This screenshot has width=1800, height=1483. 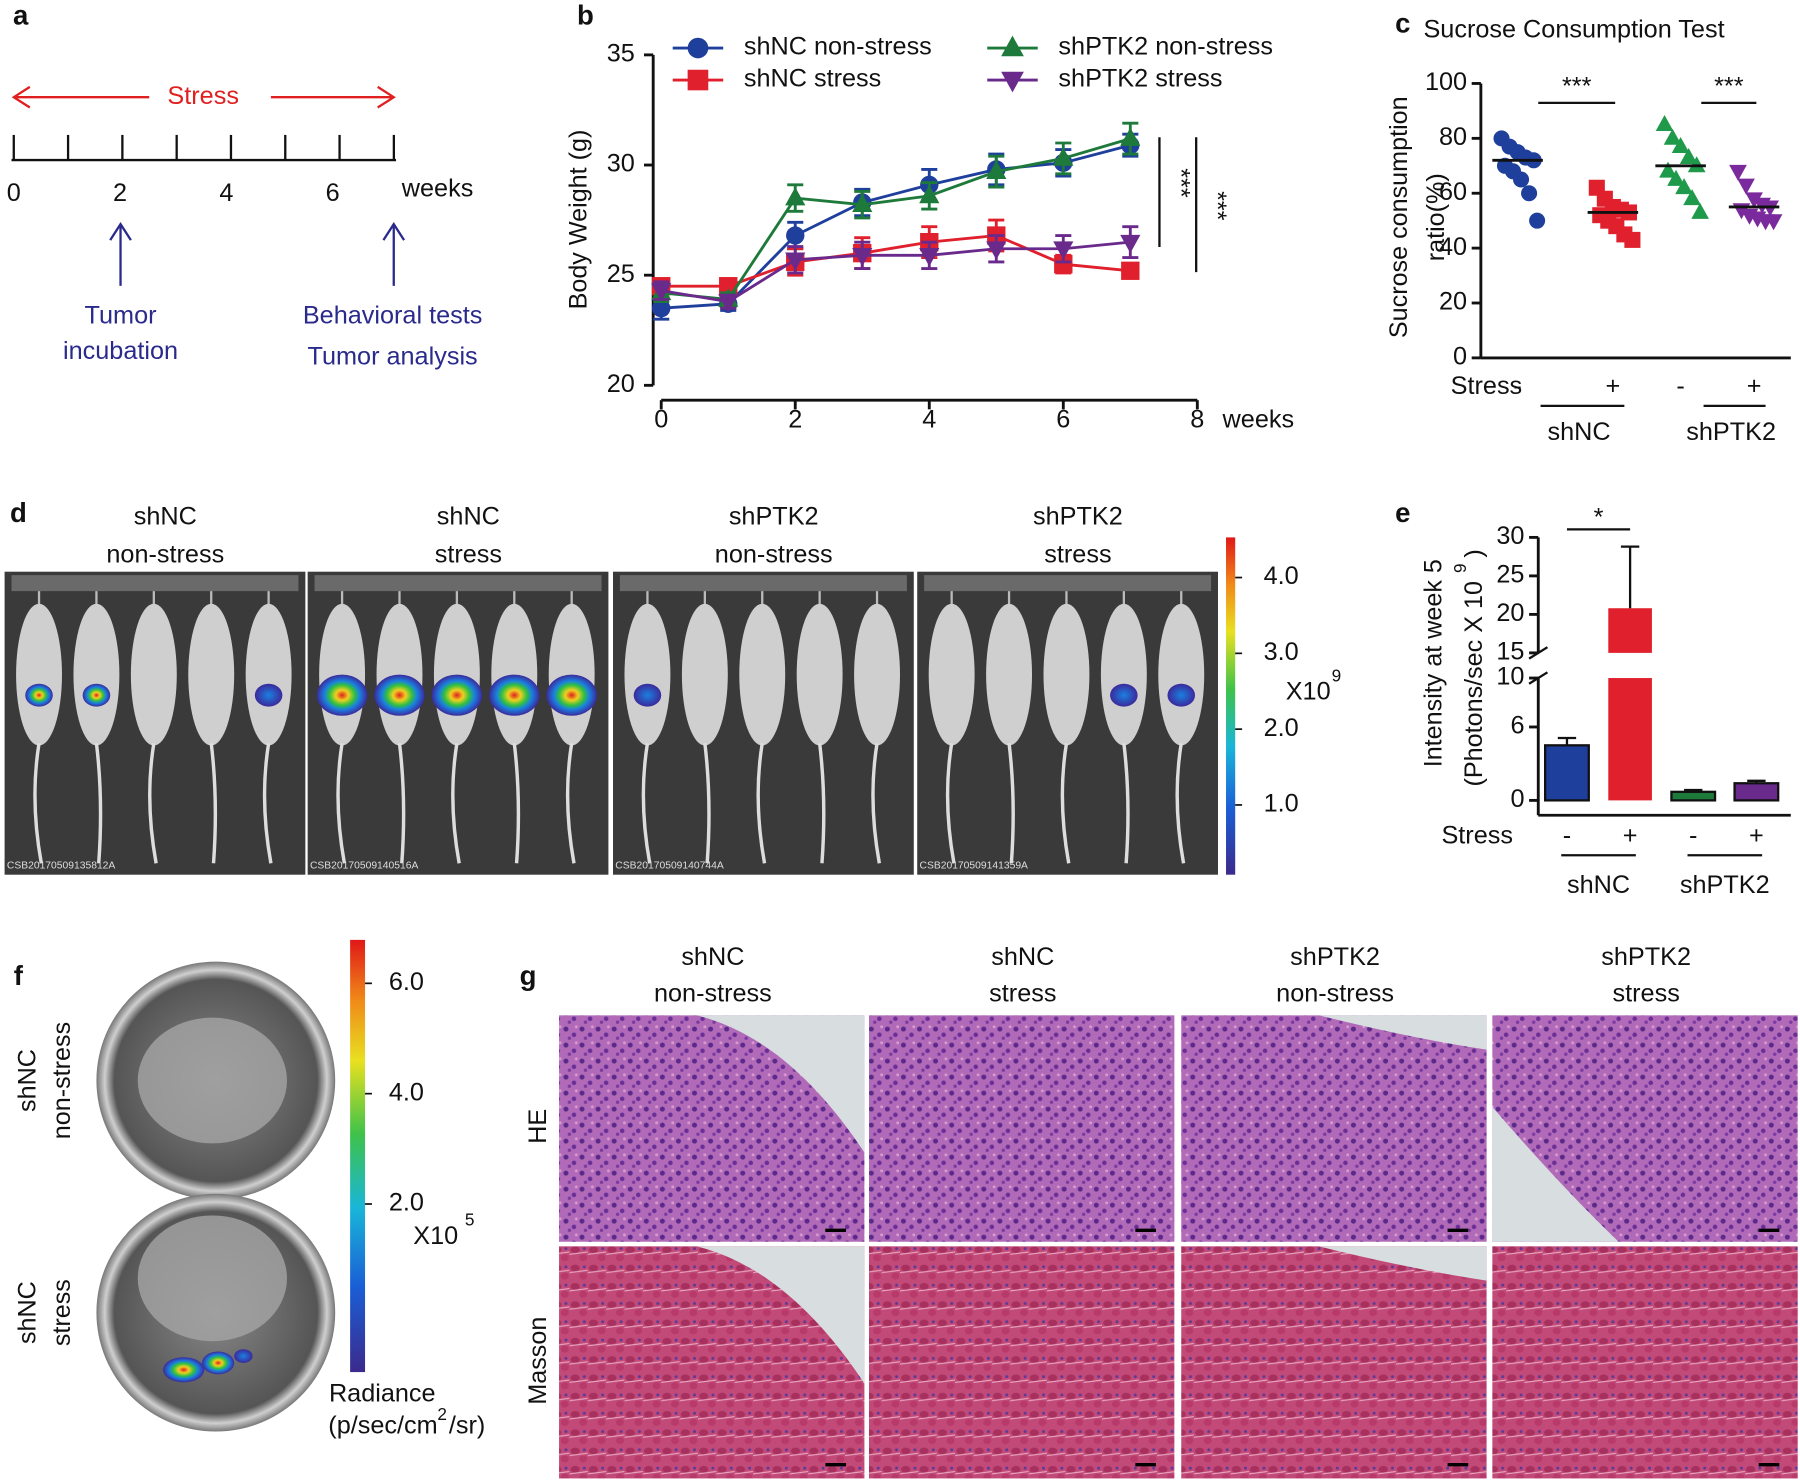 I want to click on event-label: Behavioral tests, so click(x=393, y=315).